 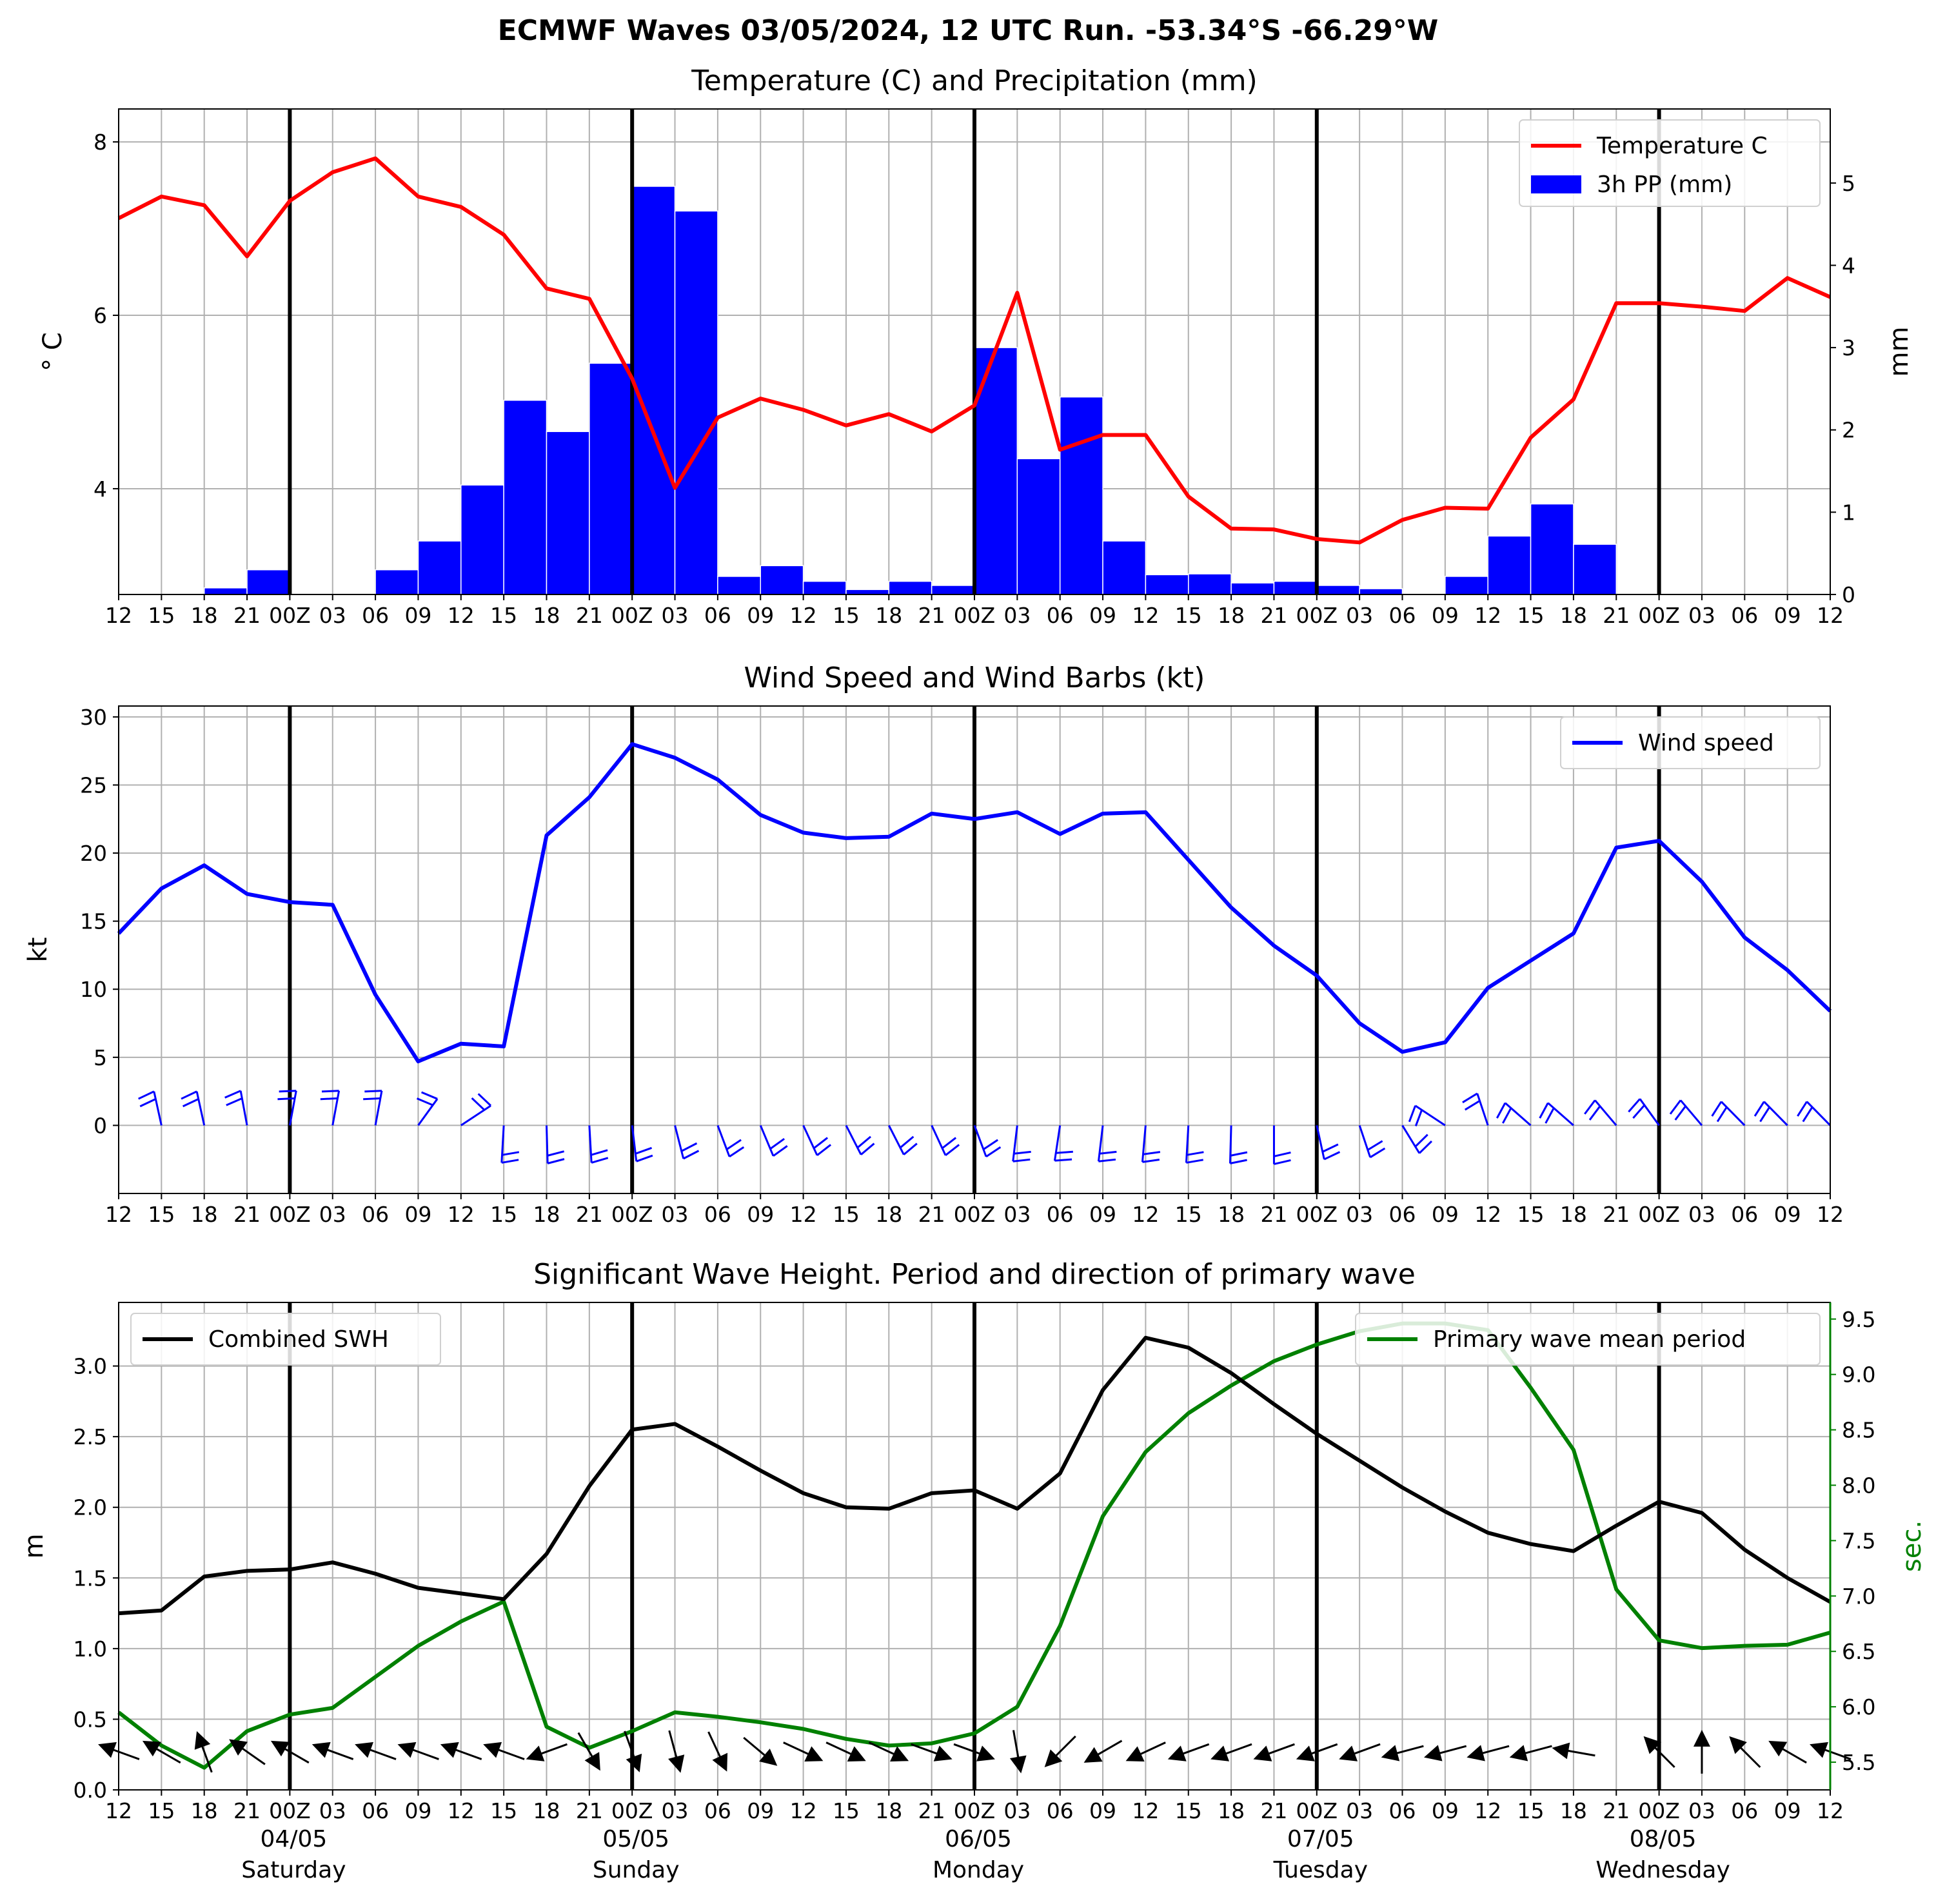 What do you see at coordinates (1848, 594) in the screenshot?
I see `precip-ytick-right-label: 0` at bounding box center [1848, 594].